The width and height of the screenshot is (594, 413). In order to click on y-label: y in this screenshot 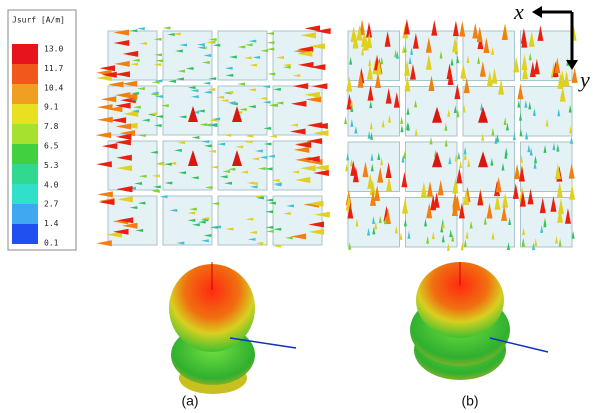, I will do `click(584, 79)`.